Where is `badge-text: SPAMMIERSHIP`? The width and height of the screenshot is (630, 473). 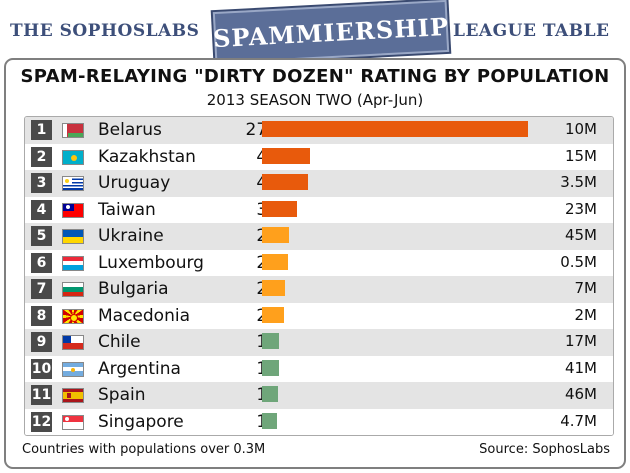
badge-text: SPAMMIERSHIP is located at coordinates (331, 32).